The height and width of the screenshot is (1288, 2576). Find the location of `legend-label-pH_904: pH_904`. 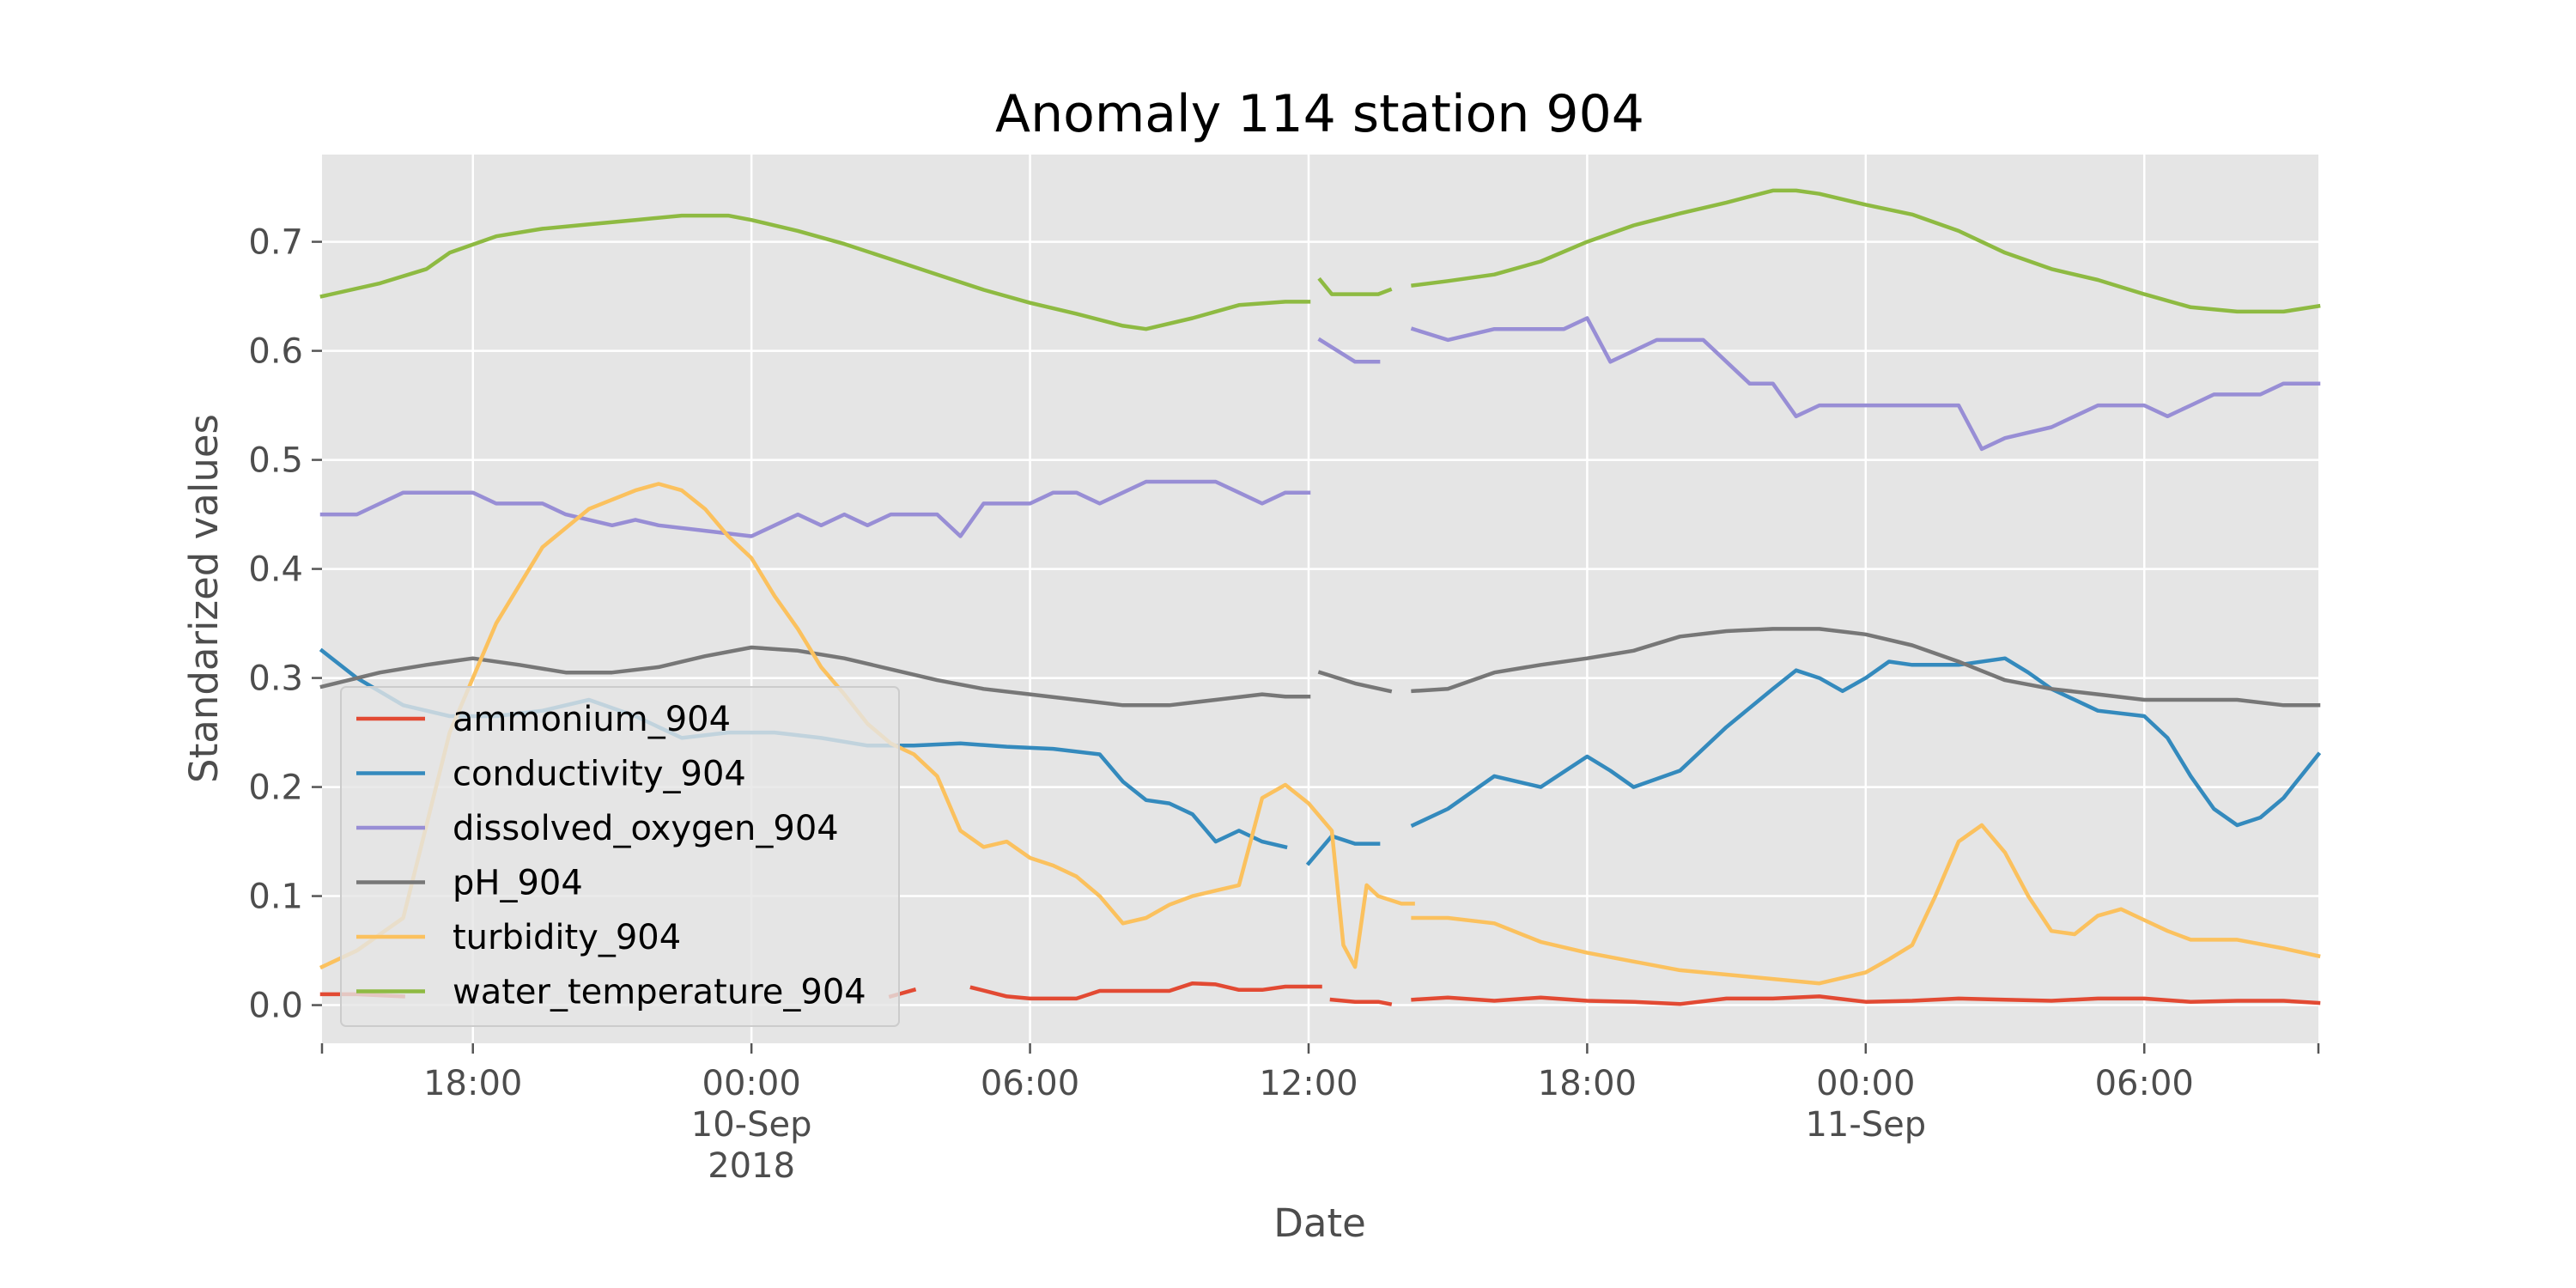

legend-label-pH_904: pH_904 is located at coordinates (518, 884).